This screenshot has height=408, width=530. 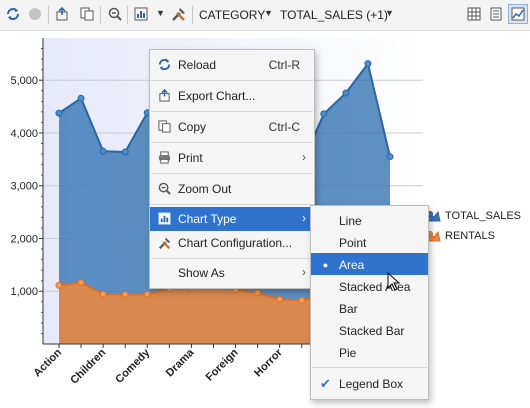 I want to click on menu-item-reload: Reload Ctrl-R, so click(x=232, y=65).